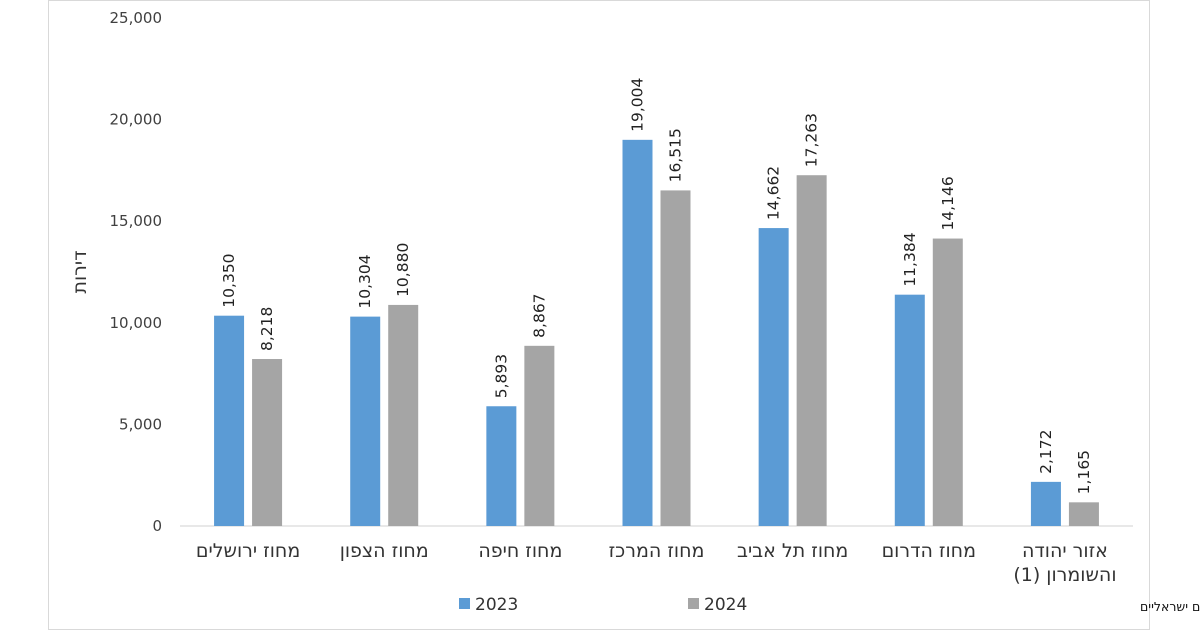  What do you see at coordinates (676, 155) in the screenshot?
I see `data-label-2024: 16,515` at bounding box center [676, 155].